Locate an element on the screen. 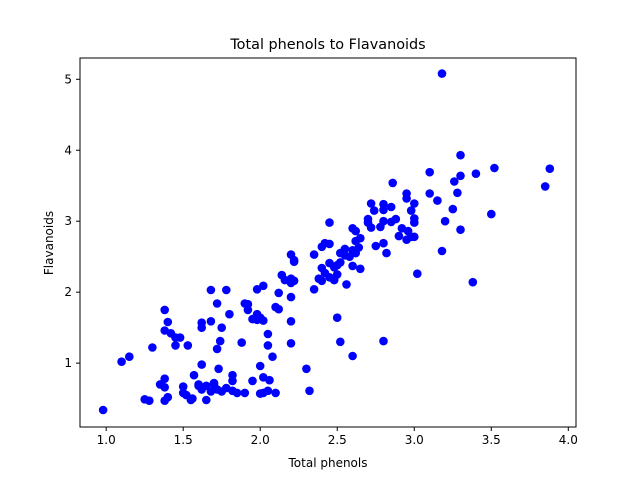 The height and width of the screenshot is (480, 640). y-axis: 1 2 3 4 5 is located at coordinates (72, 221).